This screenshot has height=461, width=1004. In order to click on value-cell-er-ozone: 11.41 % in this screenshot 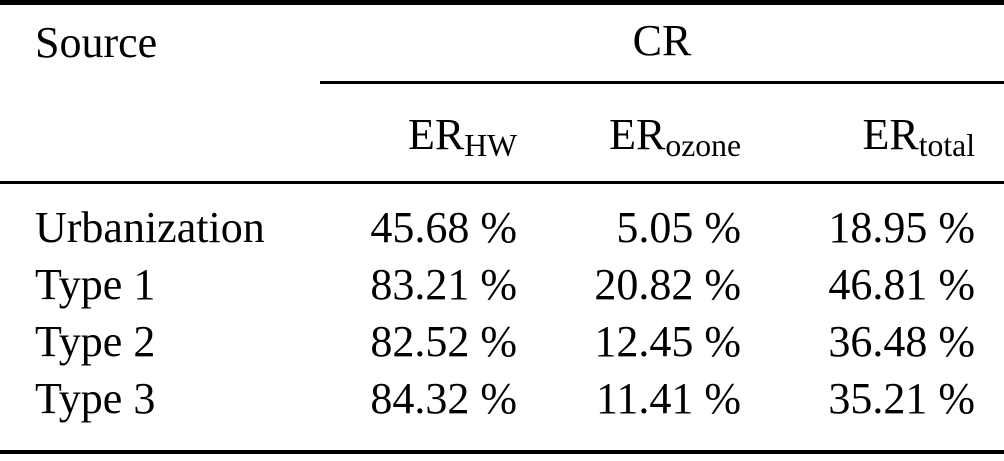, I will do `click(668, 398)`.